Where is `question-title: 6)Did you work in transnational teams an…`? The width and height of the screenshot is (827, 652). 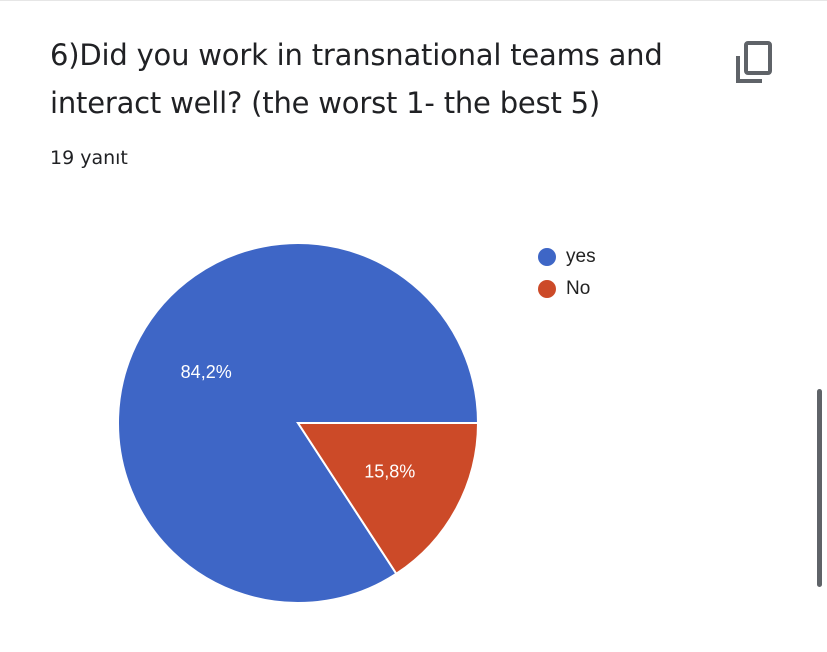
question-title: 6)Did you work in transnational teams an… is located at coordinates (356, 79).